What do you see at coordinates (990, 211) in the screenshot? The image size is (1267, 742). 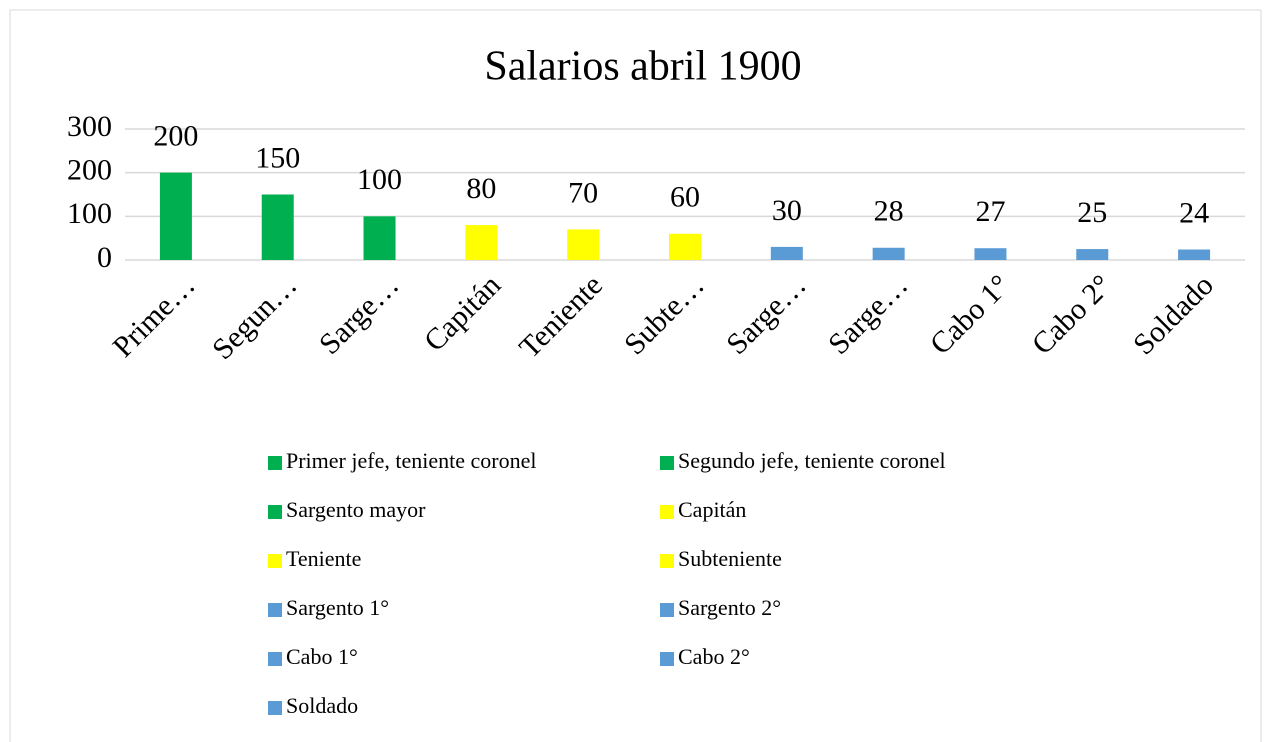 I see `data-label: 27` at bounding box center [990, 211].